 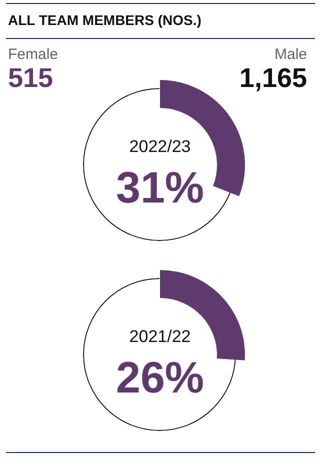 What do you see at coordinates (160, 188) in the screenshot?
I see `text: 31%` at bounding box center [160, 188].